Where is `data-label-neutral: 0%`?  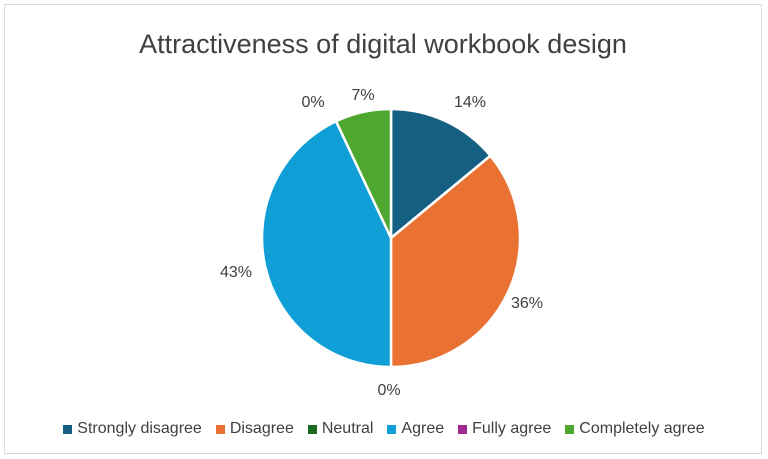
data-label-neutral: 0% is located at coordinates (388, 390).